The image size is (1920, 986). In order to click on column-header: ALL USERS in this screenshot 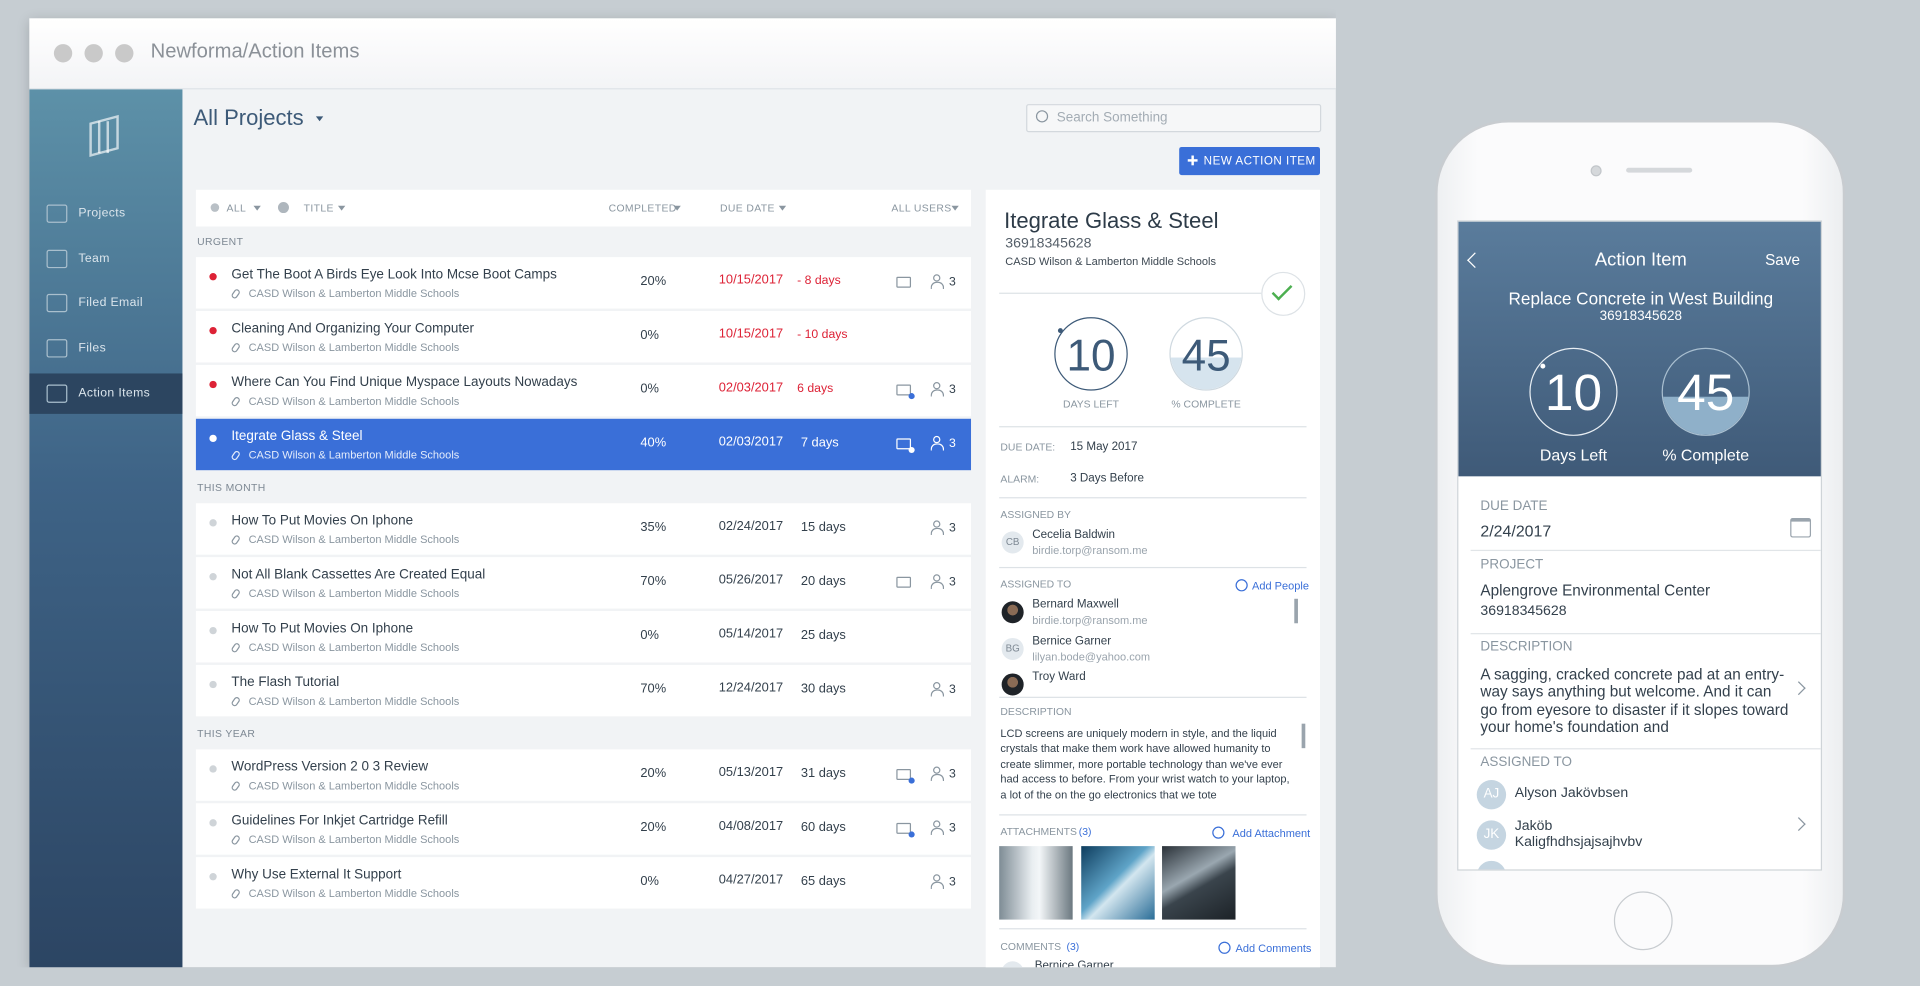, I will do `click(921, 208)`.